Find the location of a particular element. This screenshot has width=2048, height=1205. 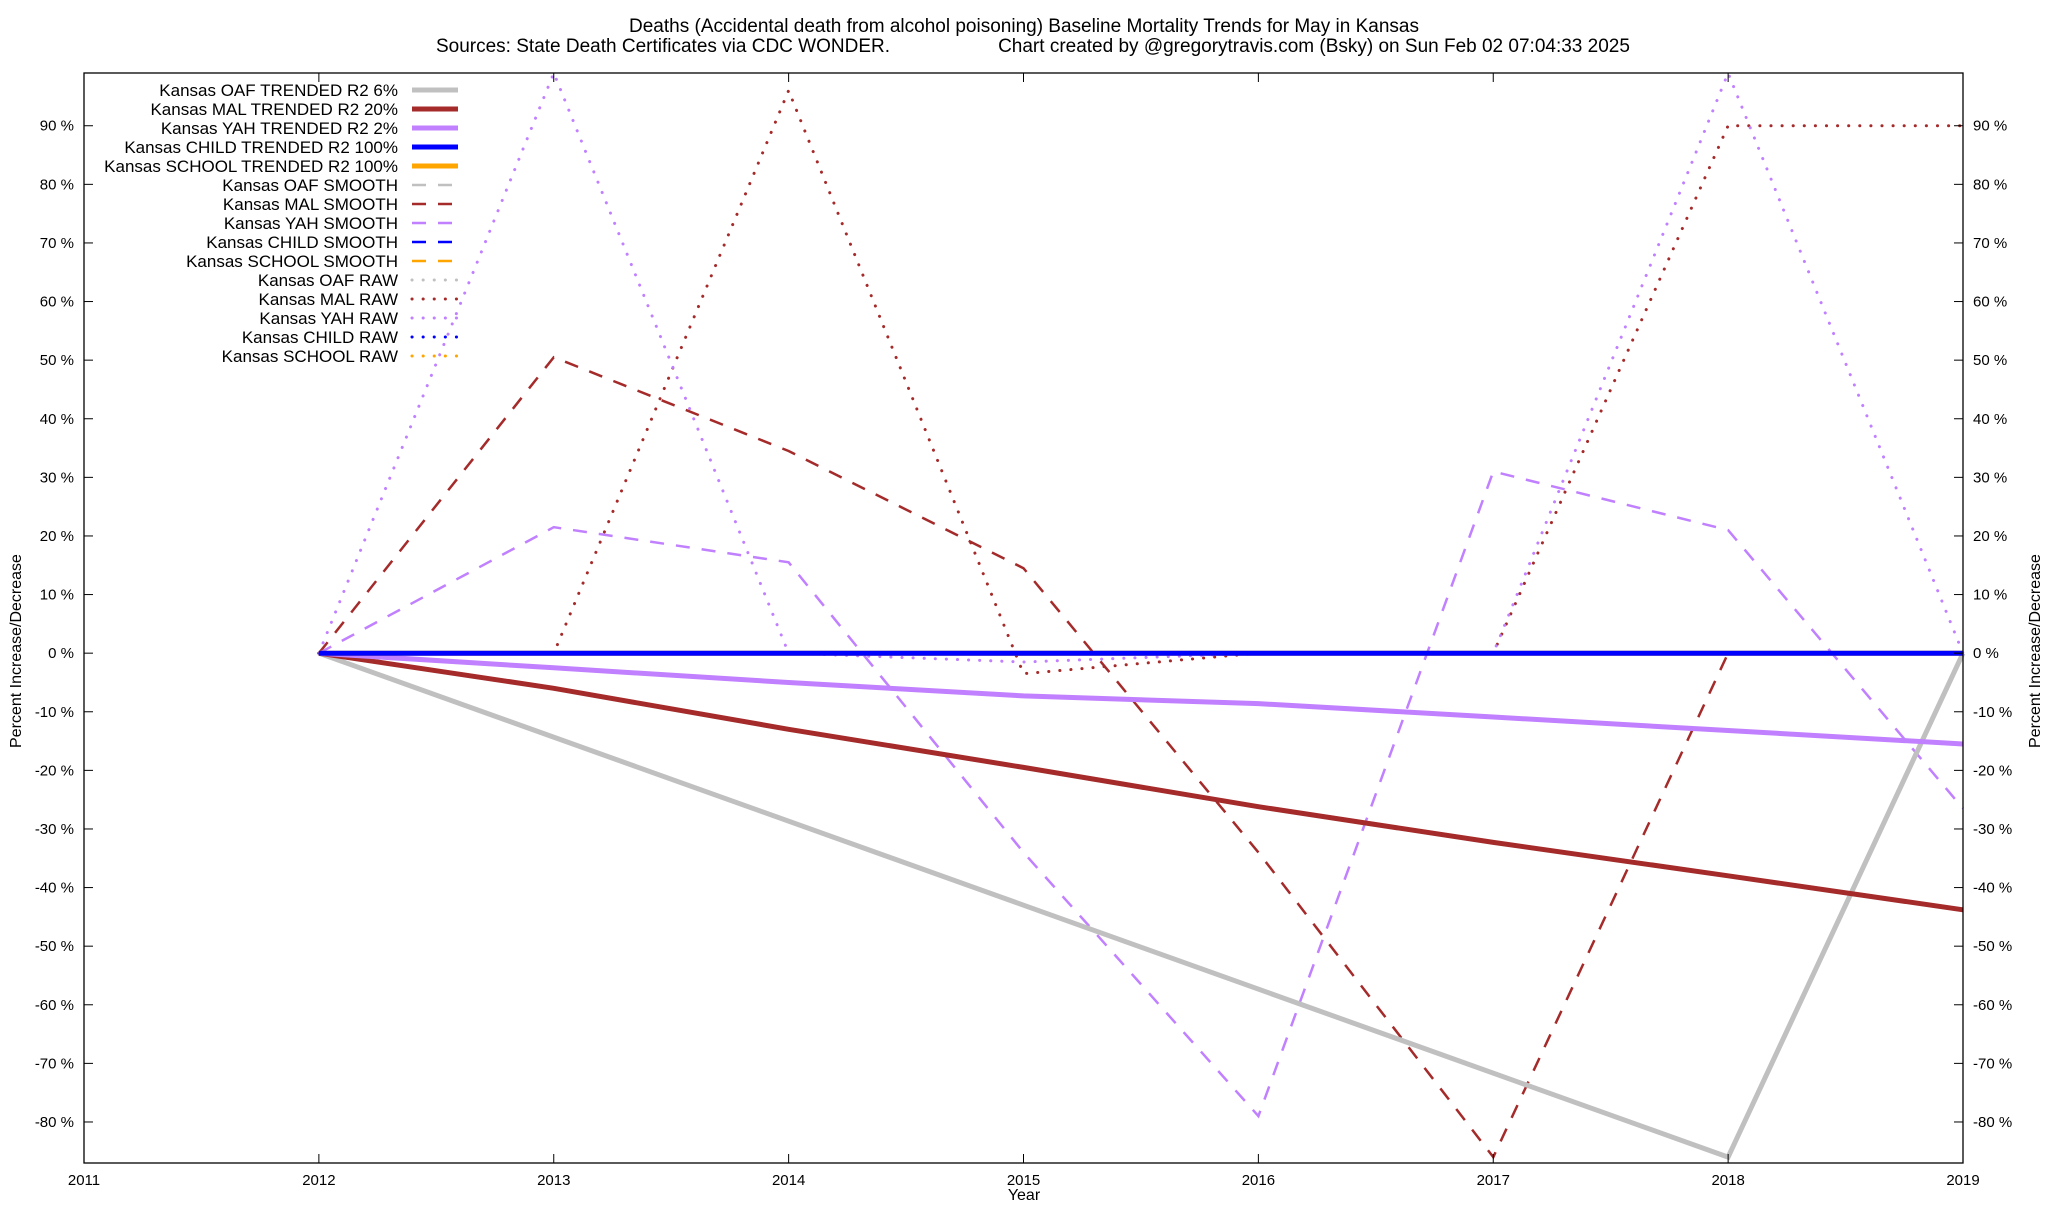

x-tick-label: 2017 is located at coordinates (1493, 1180).